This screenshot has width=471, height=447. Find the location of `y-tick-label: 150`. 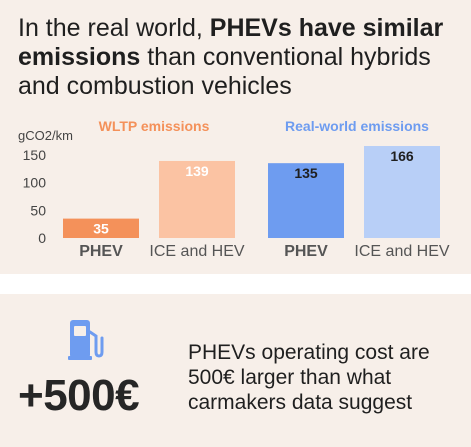

y-tick-label: 150 is located at coordinates (35, 155).